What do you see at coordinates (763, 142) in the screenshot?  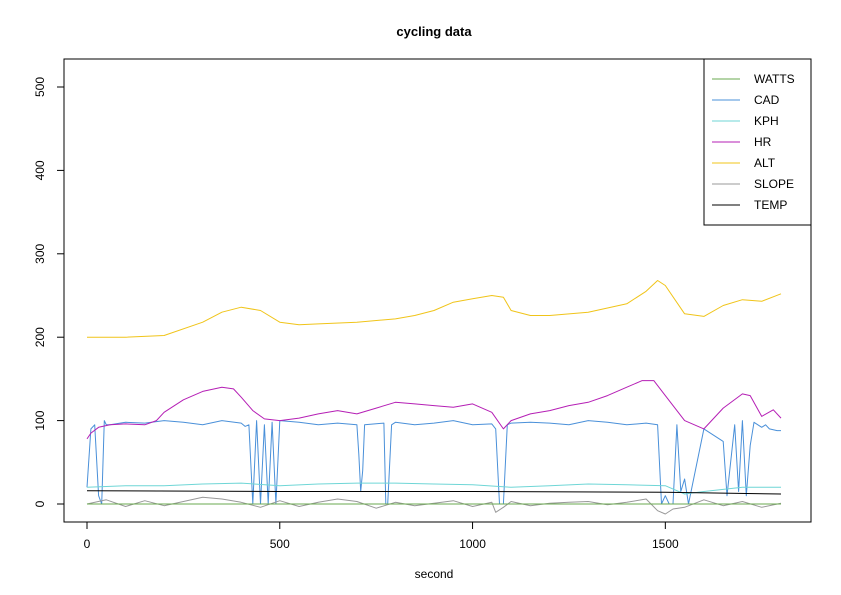 I see `legend-label-hr: HR` at bounding box center [763, 142].